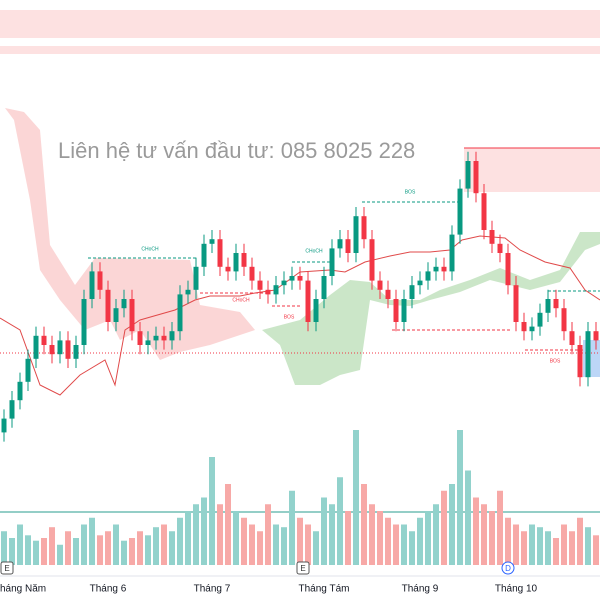  I want to click on cloud-bullish, so click(431, 308).